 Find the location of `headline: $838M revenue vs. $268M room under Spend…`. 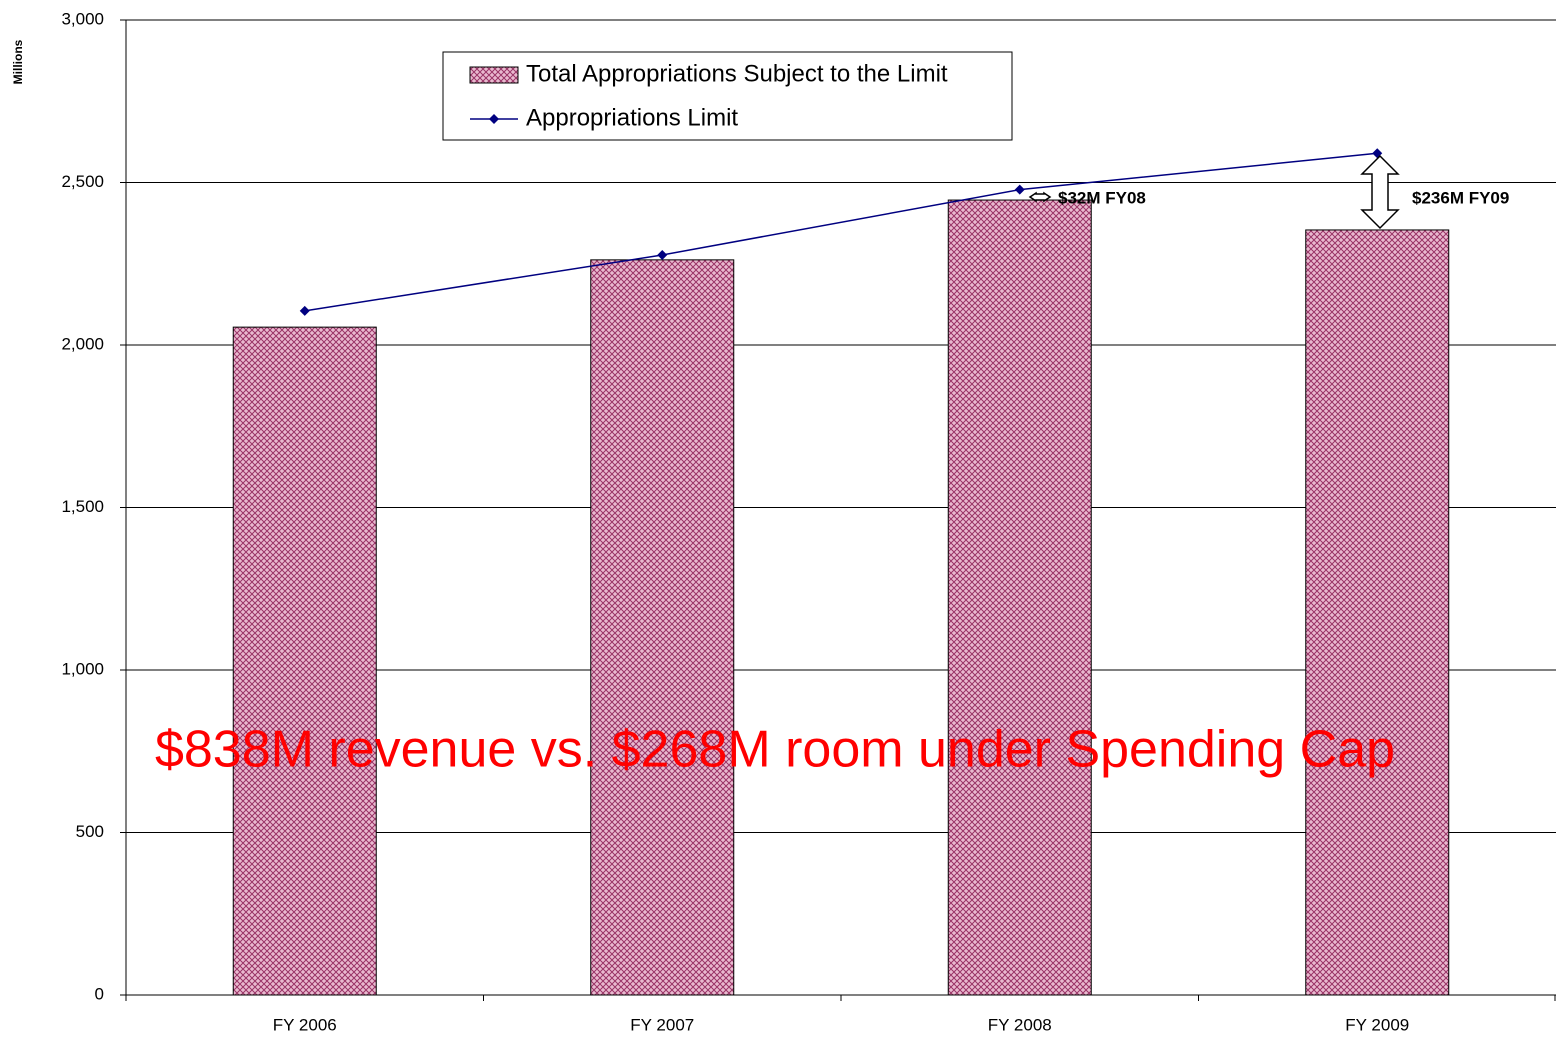

headline: $838M revenue vs. $268M room under Spend… is located at coordinates (775, 750).